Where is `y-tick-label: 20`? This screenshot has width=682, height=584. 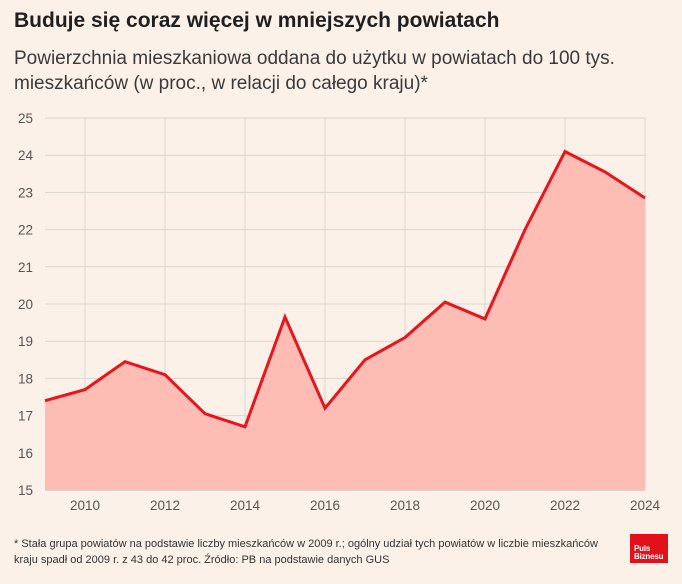
y-tick-label: 20 is located at coordinates (25, 304).